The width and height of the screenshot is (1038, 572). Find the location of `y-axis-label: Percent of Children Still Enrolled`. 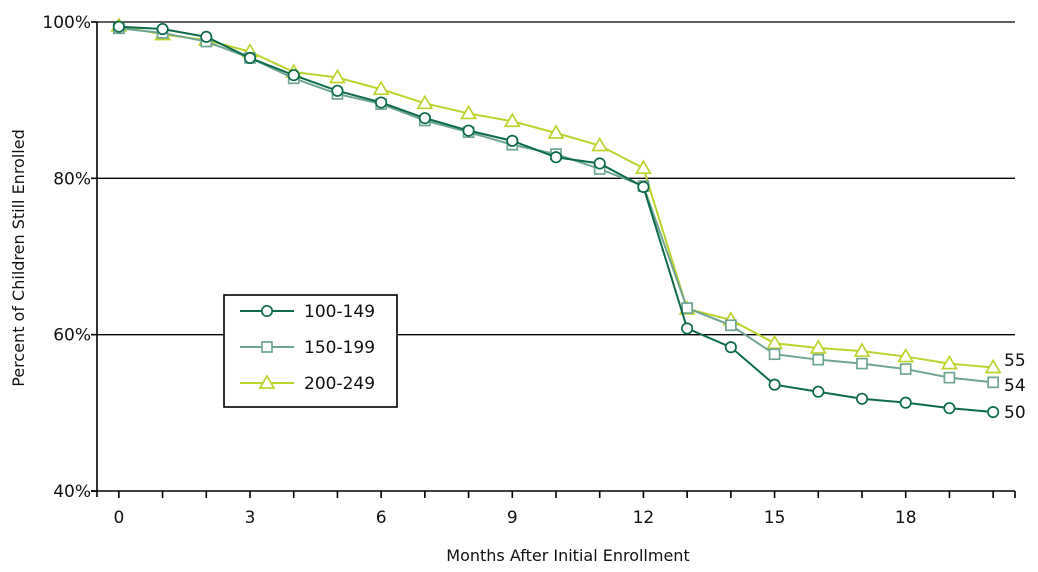

y-axis-label: Percent of Children Still Enrolled is located at coordinates (18, 257).